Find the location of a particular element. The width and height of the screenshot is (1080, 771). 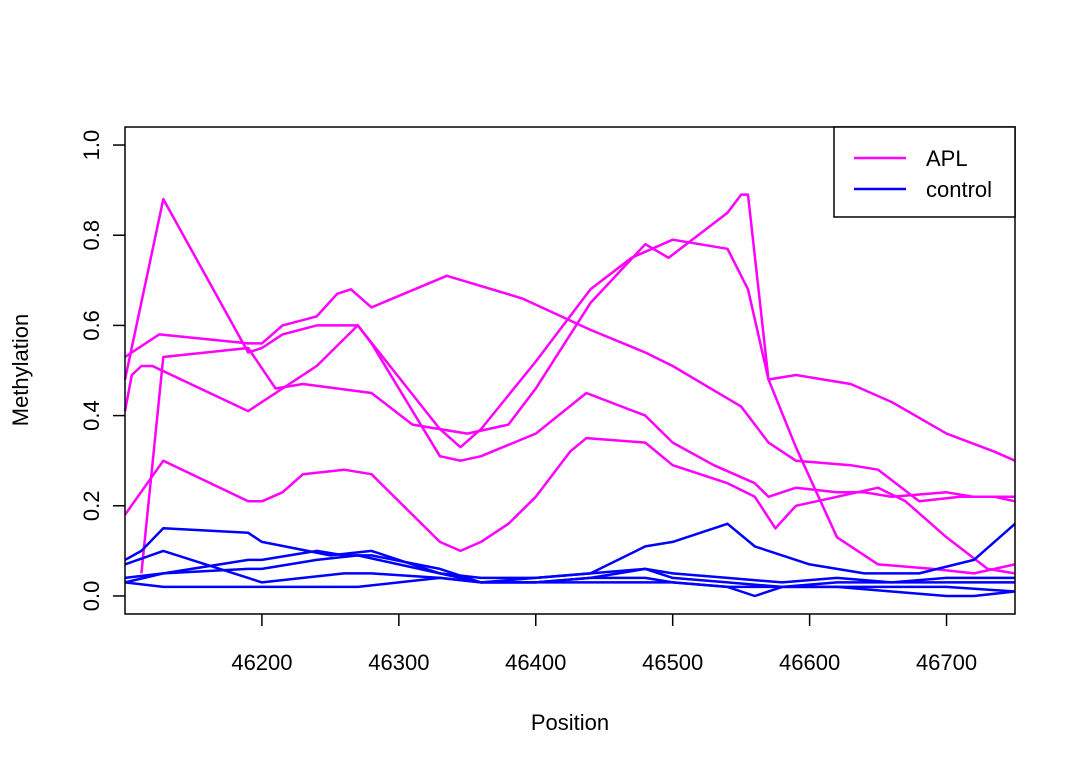

y-tick-label: 0.4 is located at coordinates (91, 415).